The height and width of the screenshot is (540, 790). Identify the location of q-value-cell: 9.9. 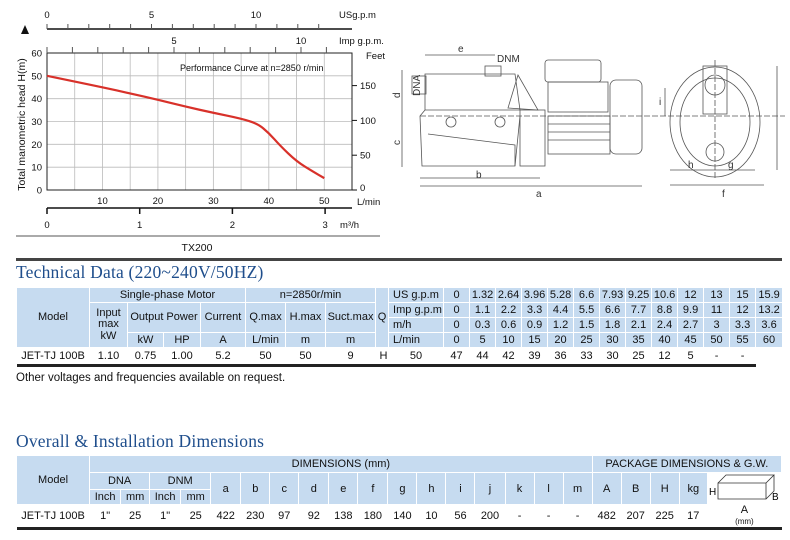
(691, 310).